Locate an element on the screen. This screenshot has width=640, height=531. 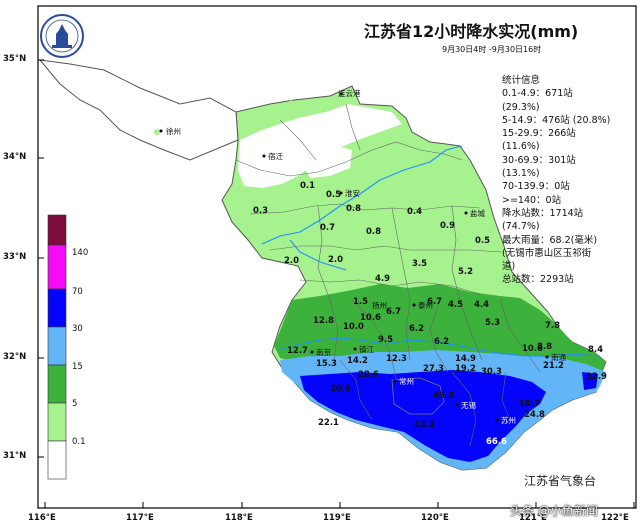
stats-line: (无锡市惠山区玉祁街 is located at coordinates (547, 253).